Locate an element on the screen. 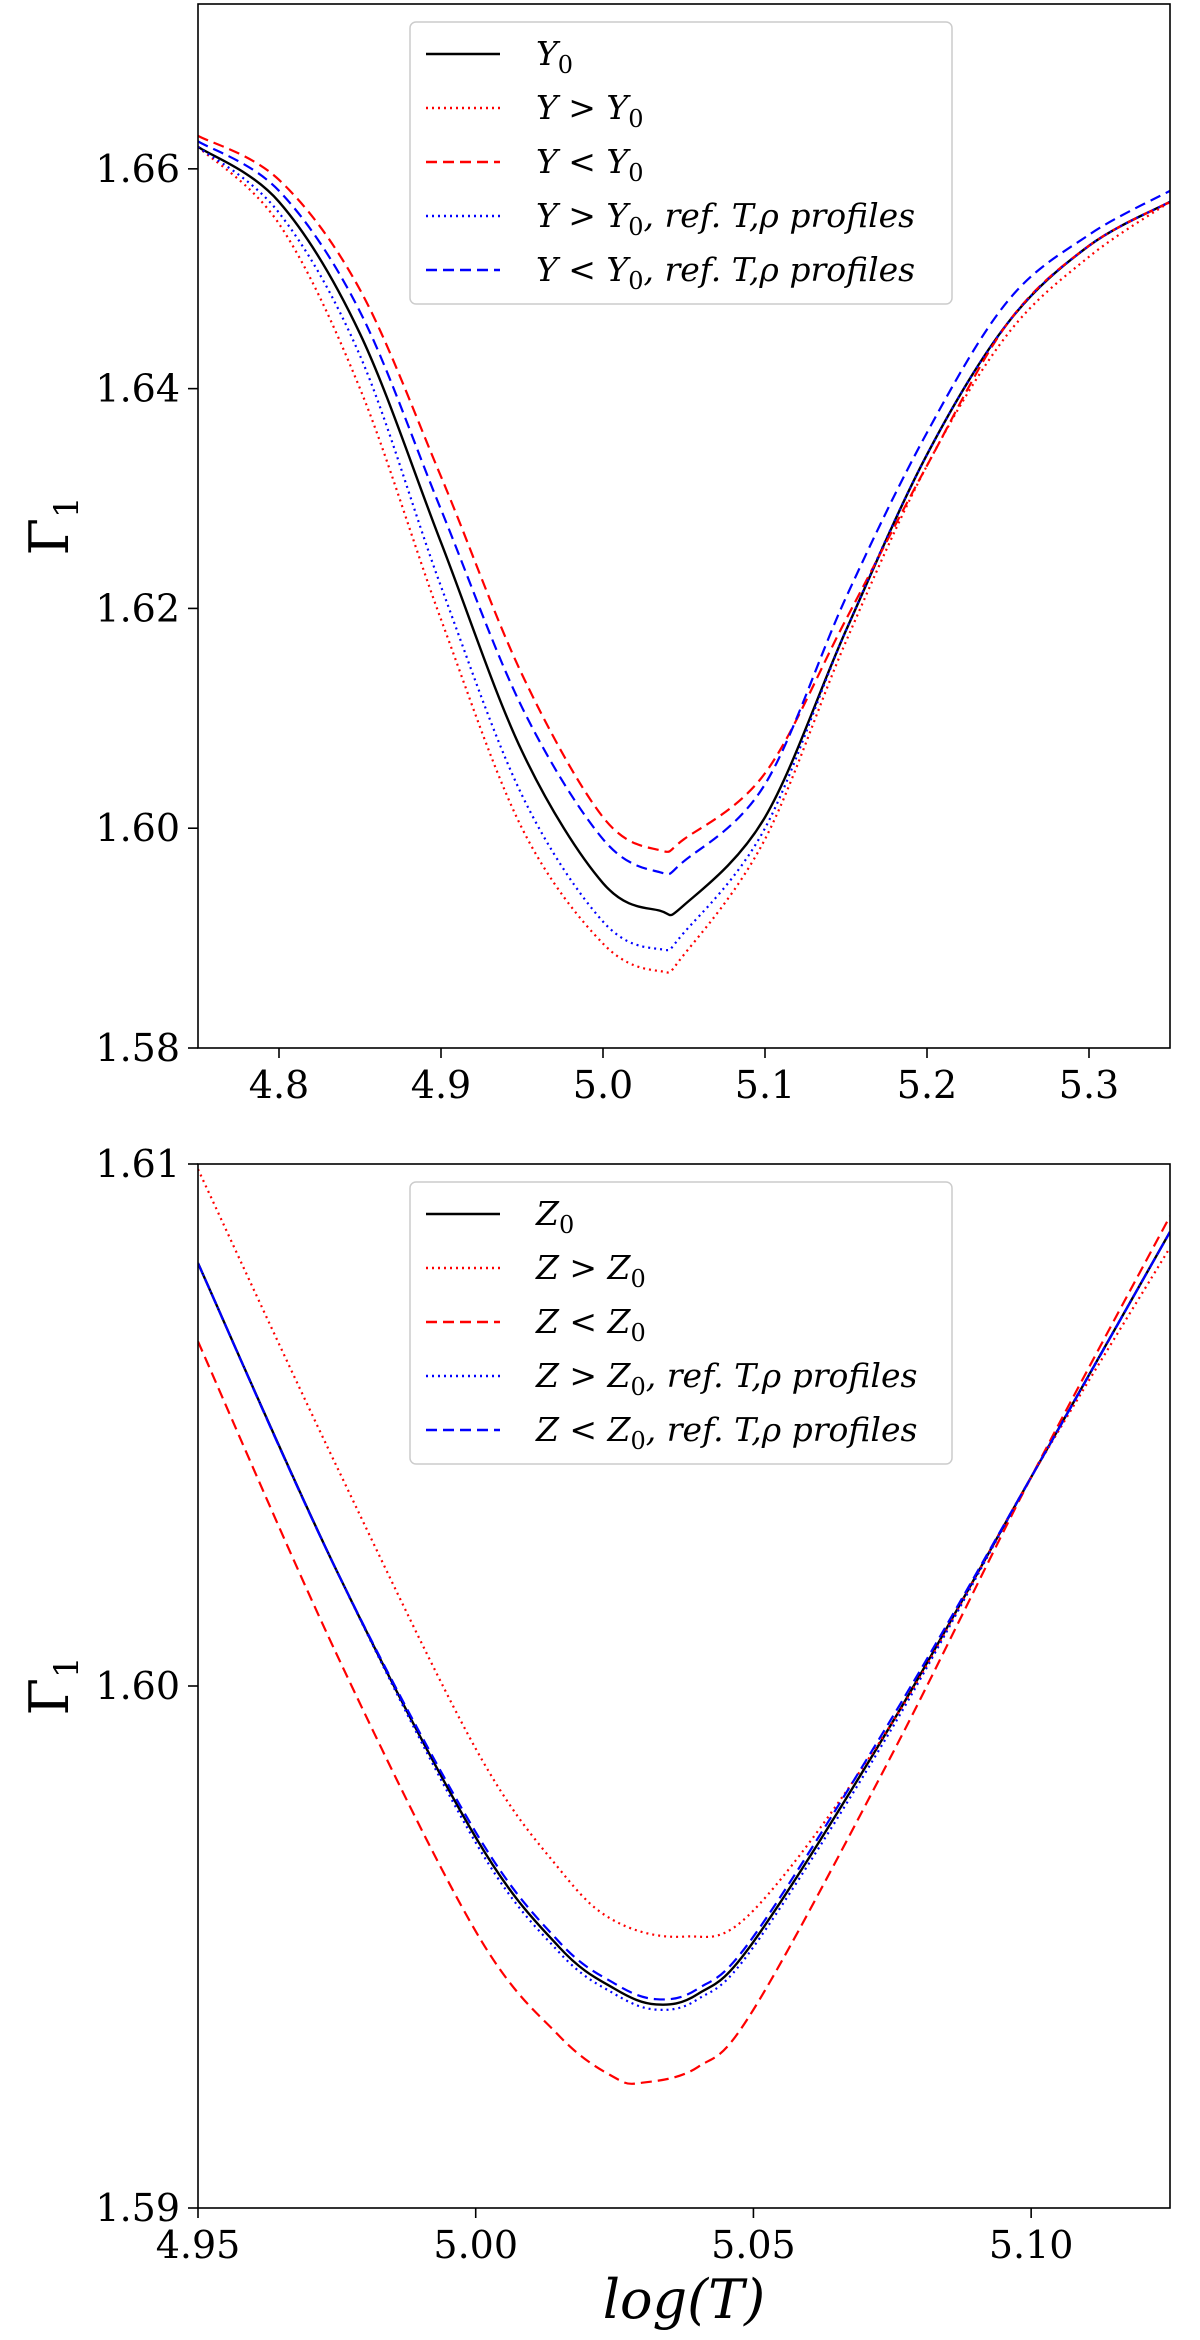 The image size is (1200, 2340). y-tick-label: 1.58 is located at coordinates (137, 1048).